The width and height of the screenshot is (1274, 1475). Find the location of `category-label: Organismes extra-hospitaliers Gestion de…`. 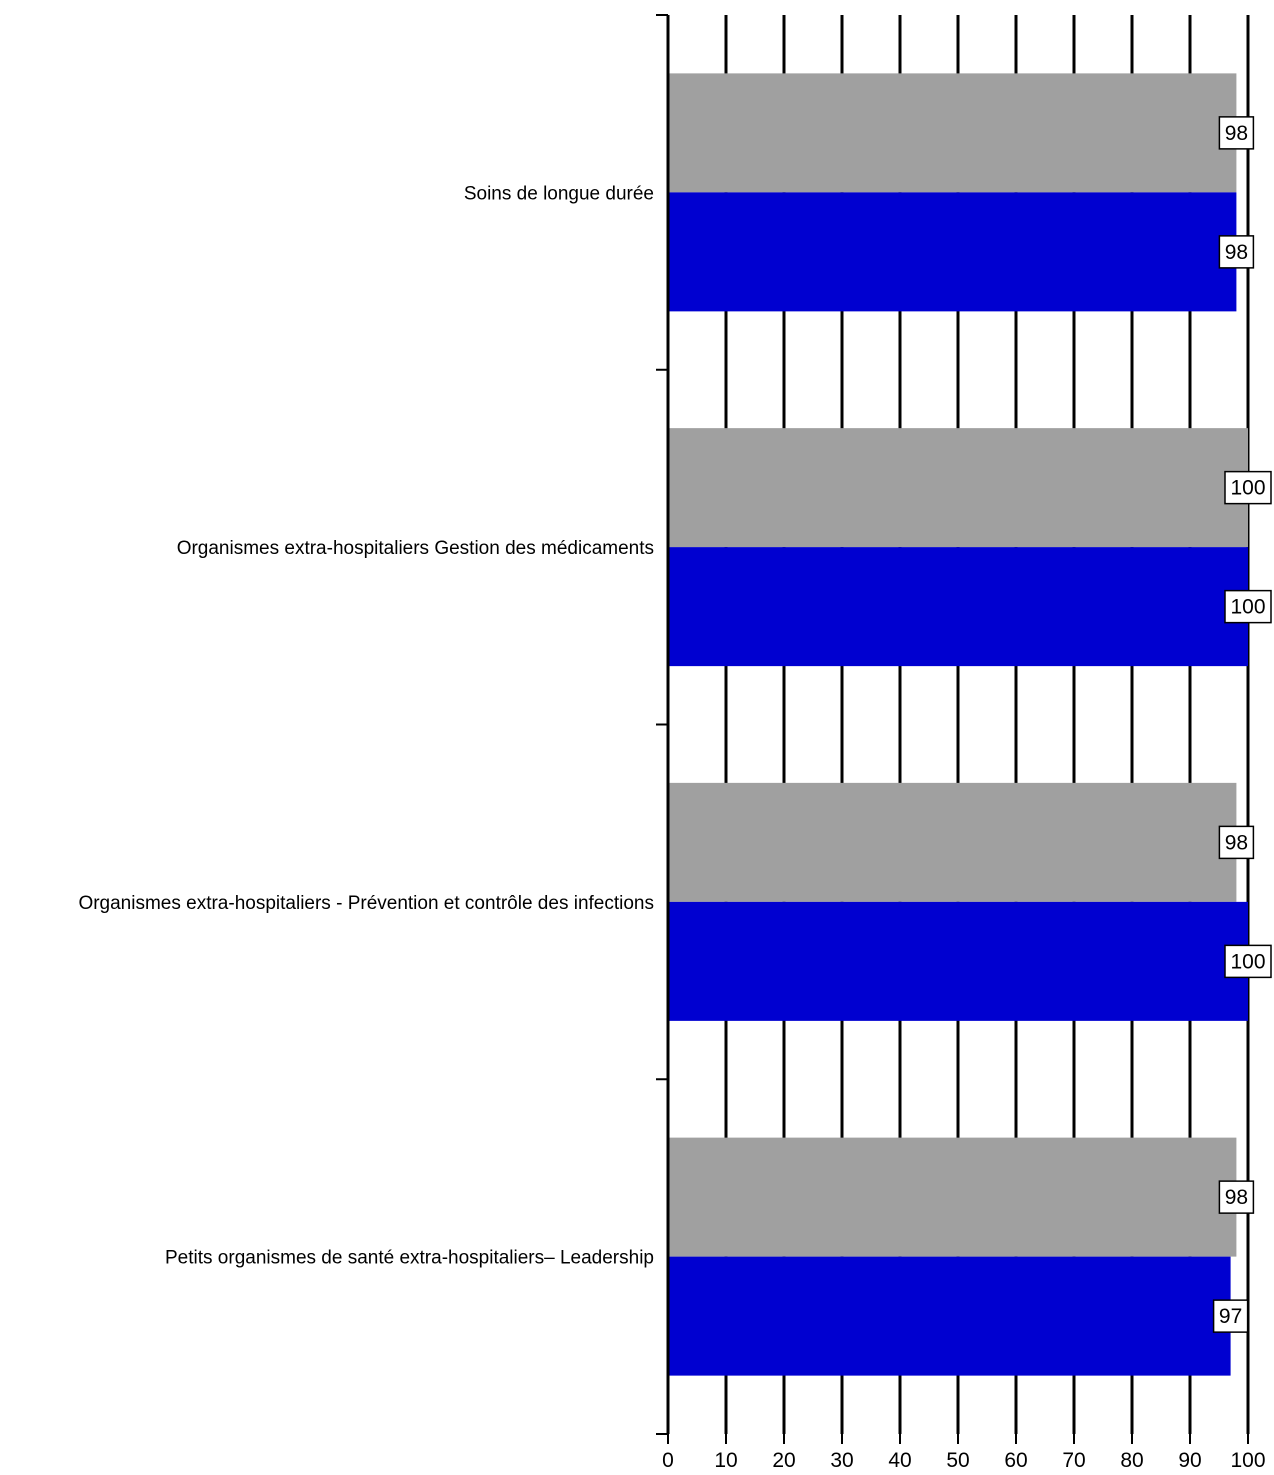

category-label: Organismes extra-hospitaliers Gestion de… is located at coordinates (415, 548).